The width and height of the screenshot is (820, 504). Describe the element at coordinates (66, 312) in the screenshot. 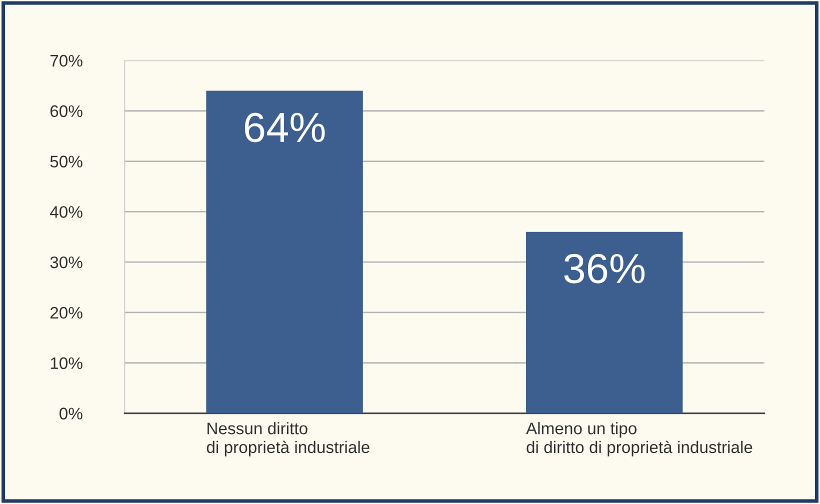

I see `y-tick-label: 20%` at that location.